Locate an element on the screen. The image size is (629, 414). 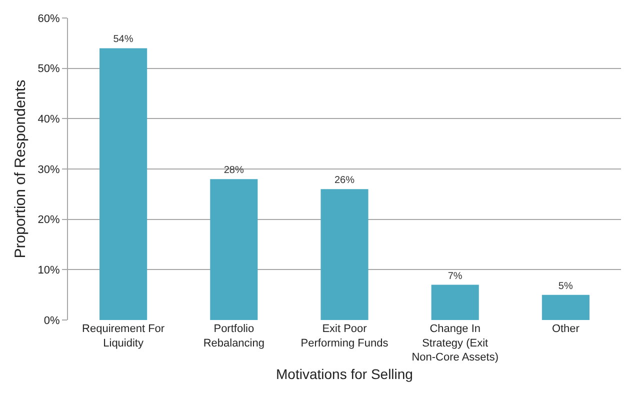
y-tick-label: 40% is located at coordinates (49, 120).